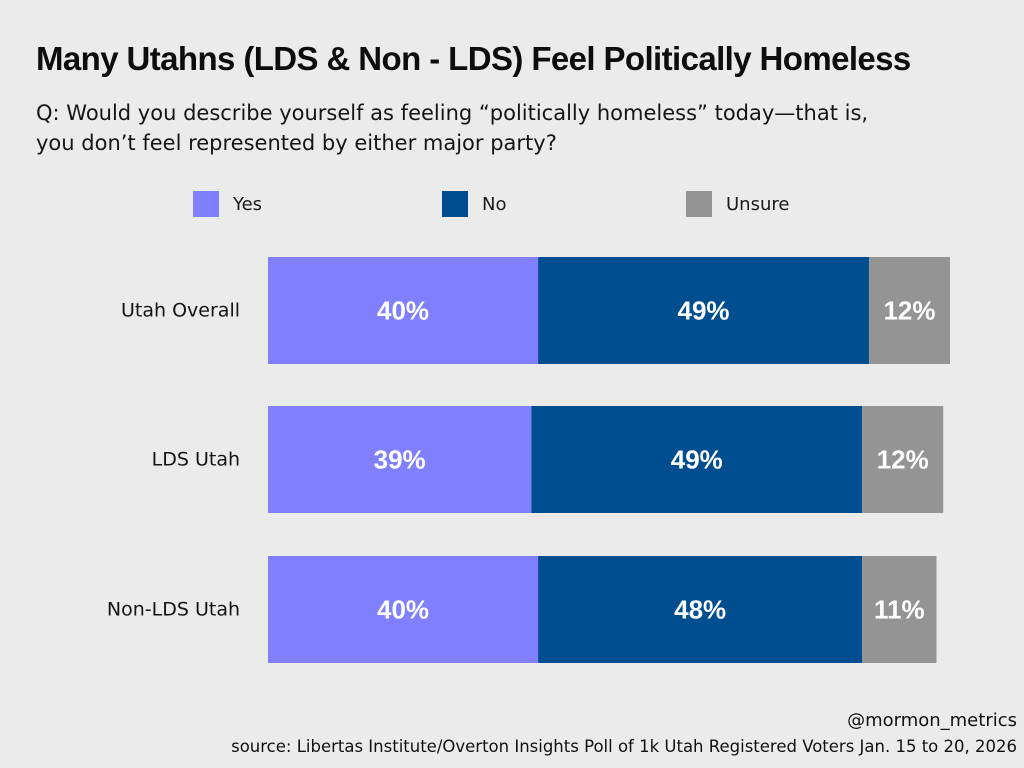 The height and width of the screenshot is (768, 1024). I want to click on legend-item-no: No, so click(474, 204).